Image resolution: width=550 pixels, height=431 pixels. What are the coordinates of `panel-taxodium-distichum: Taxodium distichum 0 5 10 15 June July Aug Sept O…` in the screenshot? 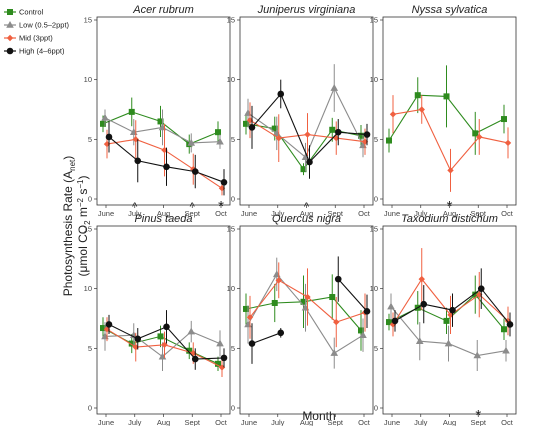 It's located at (443, 320).